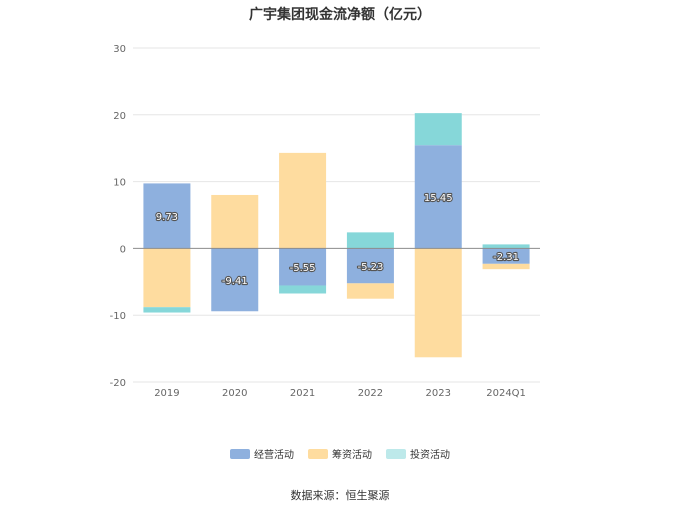 The height and width of the screenshot is (509, 680). What do you see at coordinates (318, 453) in the screenshot?
I see `legend-swatch-financing` at bounding box center [318, 453].